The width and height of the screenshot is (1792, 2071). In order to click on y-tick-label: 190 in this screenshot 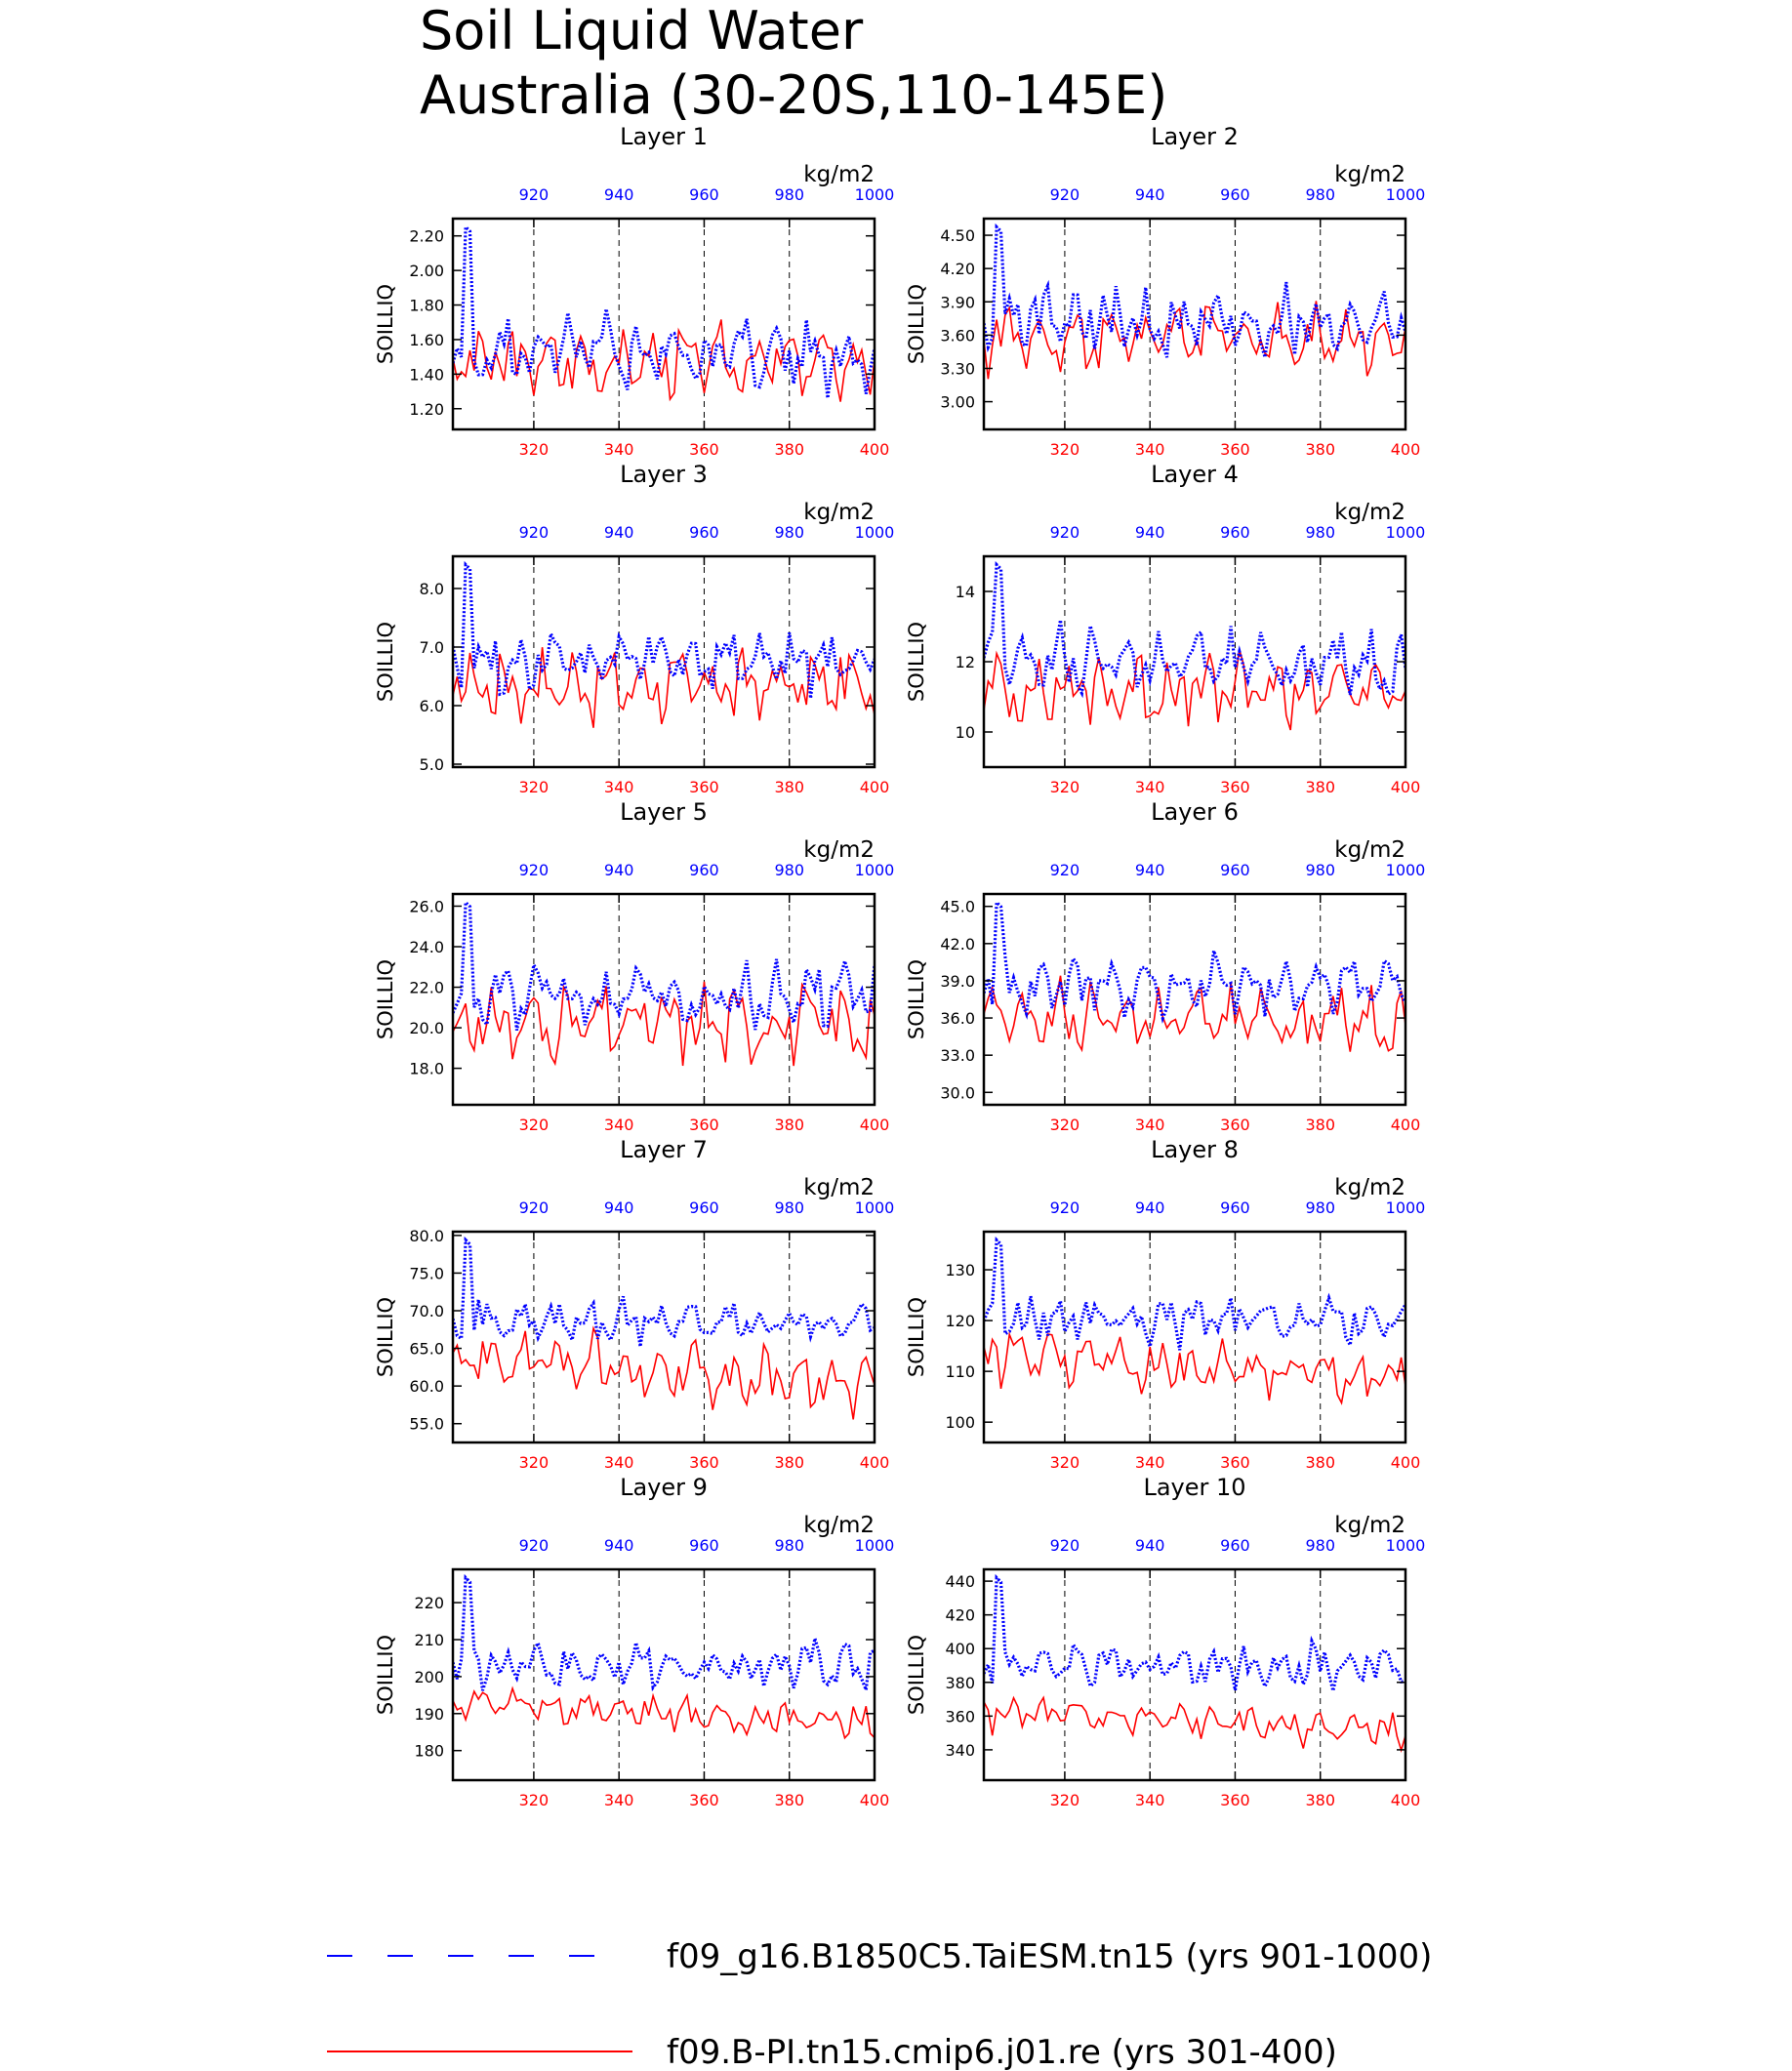, I will do `click(429, 1714)`.